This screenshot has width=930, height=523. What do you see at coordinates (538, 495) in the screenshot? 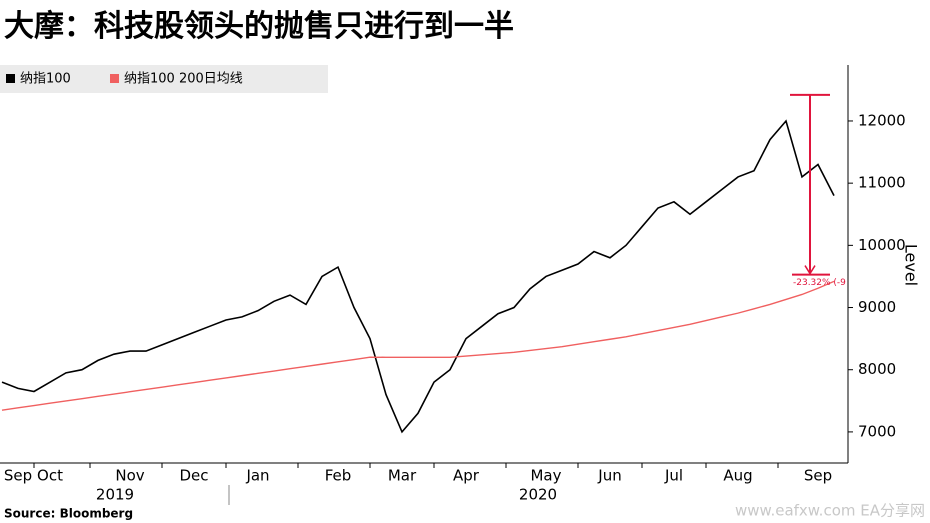
I see `year-label: 2020` at bounding box center [538, 495].